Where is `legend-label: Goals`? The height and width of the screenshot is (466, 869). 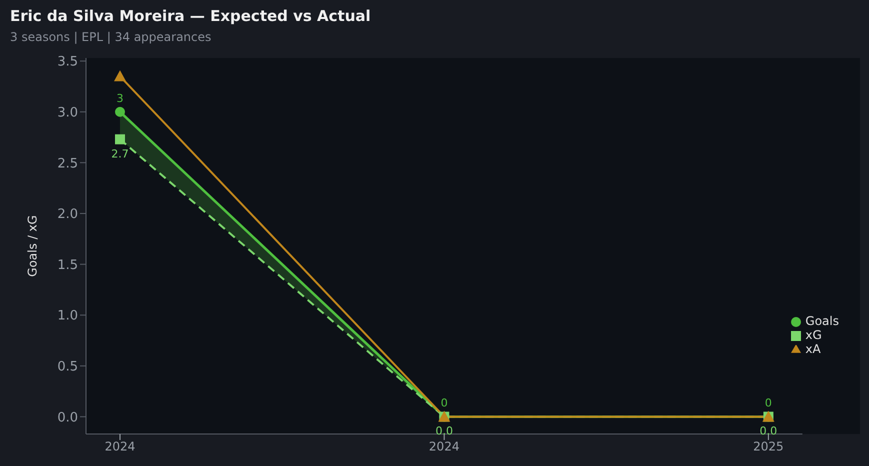
legend-label: Goals is located at coordinates (822, 321).